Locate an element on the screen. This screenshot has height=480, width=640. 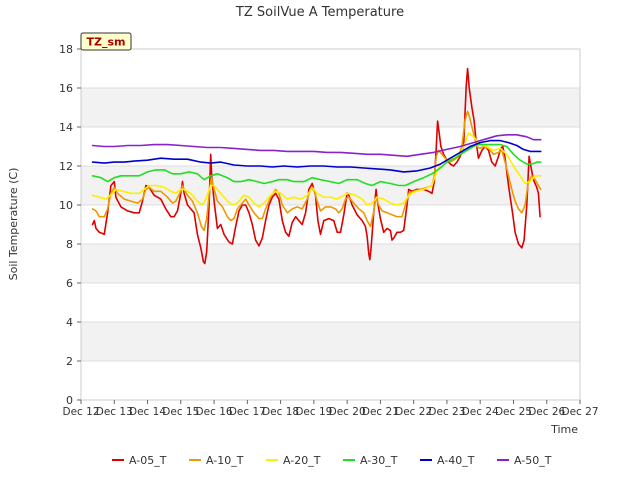
legend-label: A-30_T is located at coordinates (379, 460).